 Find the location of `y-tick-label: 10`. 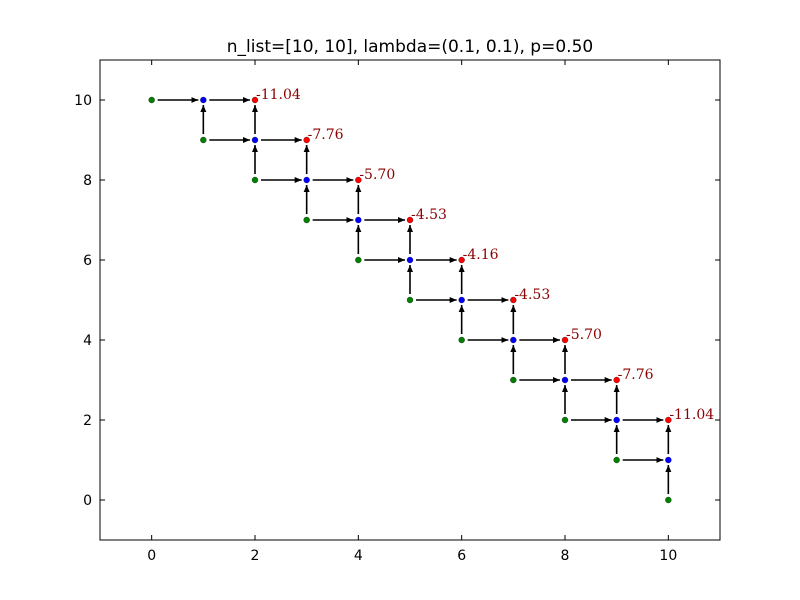

y-tick-label: 10 is located at coordinates (83, 101).